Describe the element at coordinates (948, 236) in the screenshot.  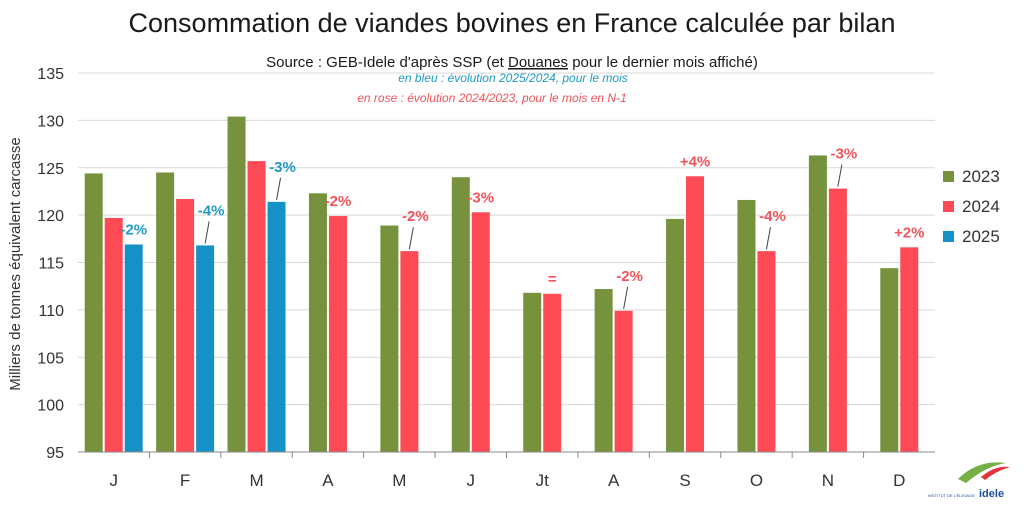
I see `legend-swatch-2025` at that location.